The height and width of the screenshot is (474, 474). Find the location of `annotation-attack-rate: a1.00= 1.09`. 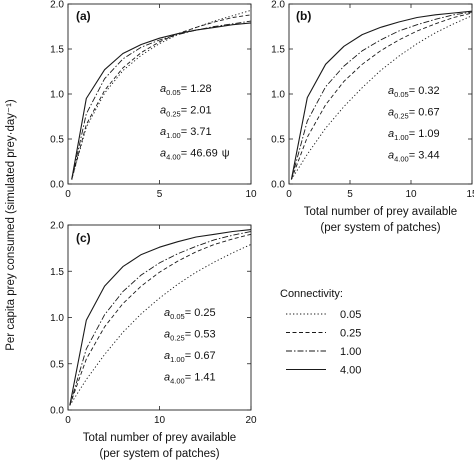

annotation-attack-rate: a1.00= 1.09 is located at coordinates (414, 135).